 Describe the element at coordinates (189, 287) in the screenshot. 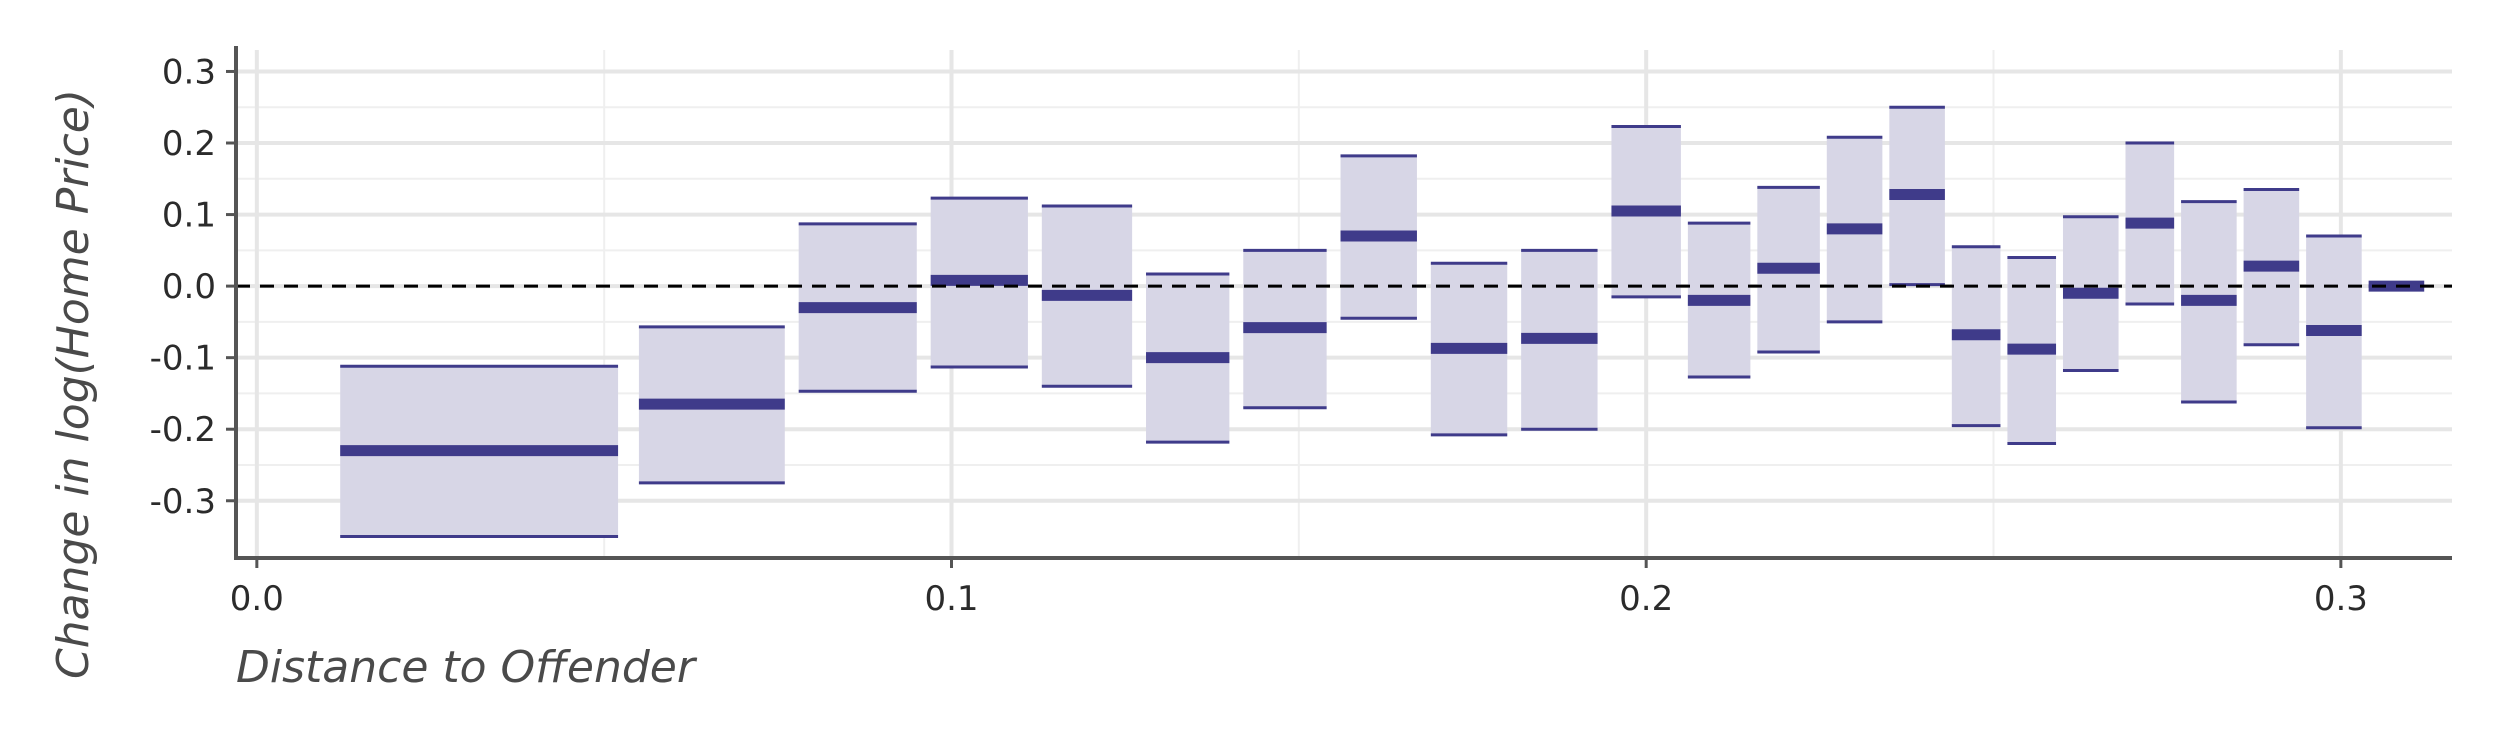

I see `y-tick-label: 0.0` at that location.